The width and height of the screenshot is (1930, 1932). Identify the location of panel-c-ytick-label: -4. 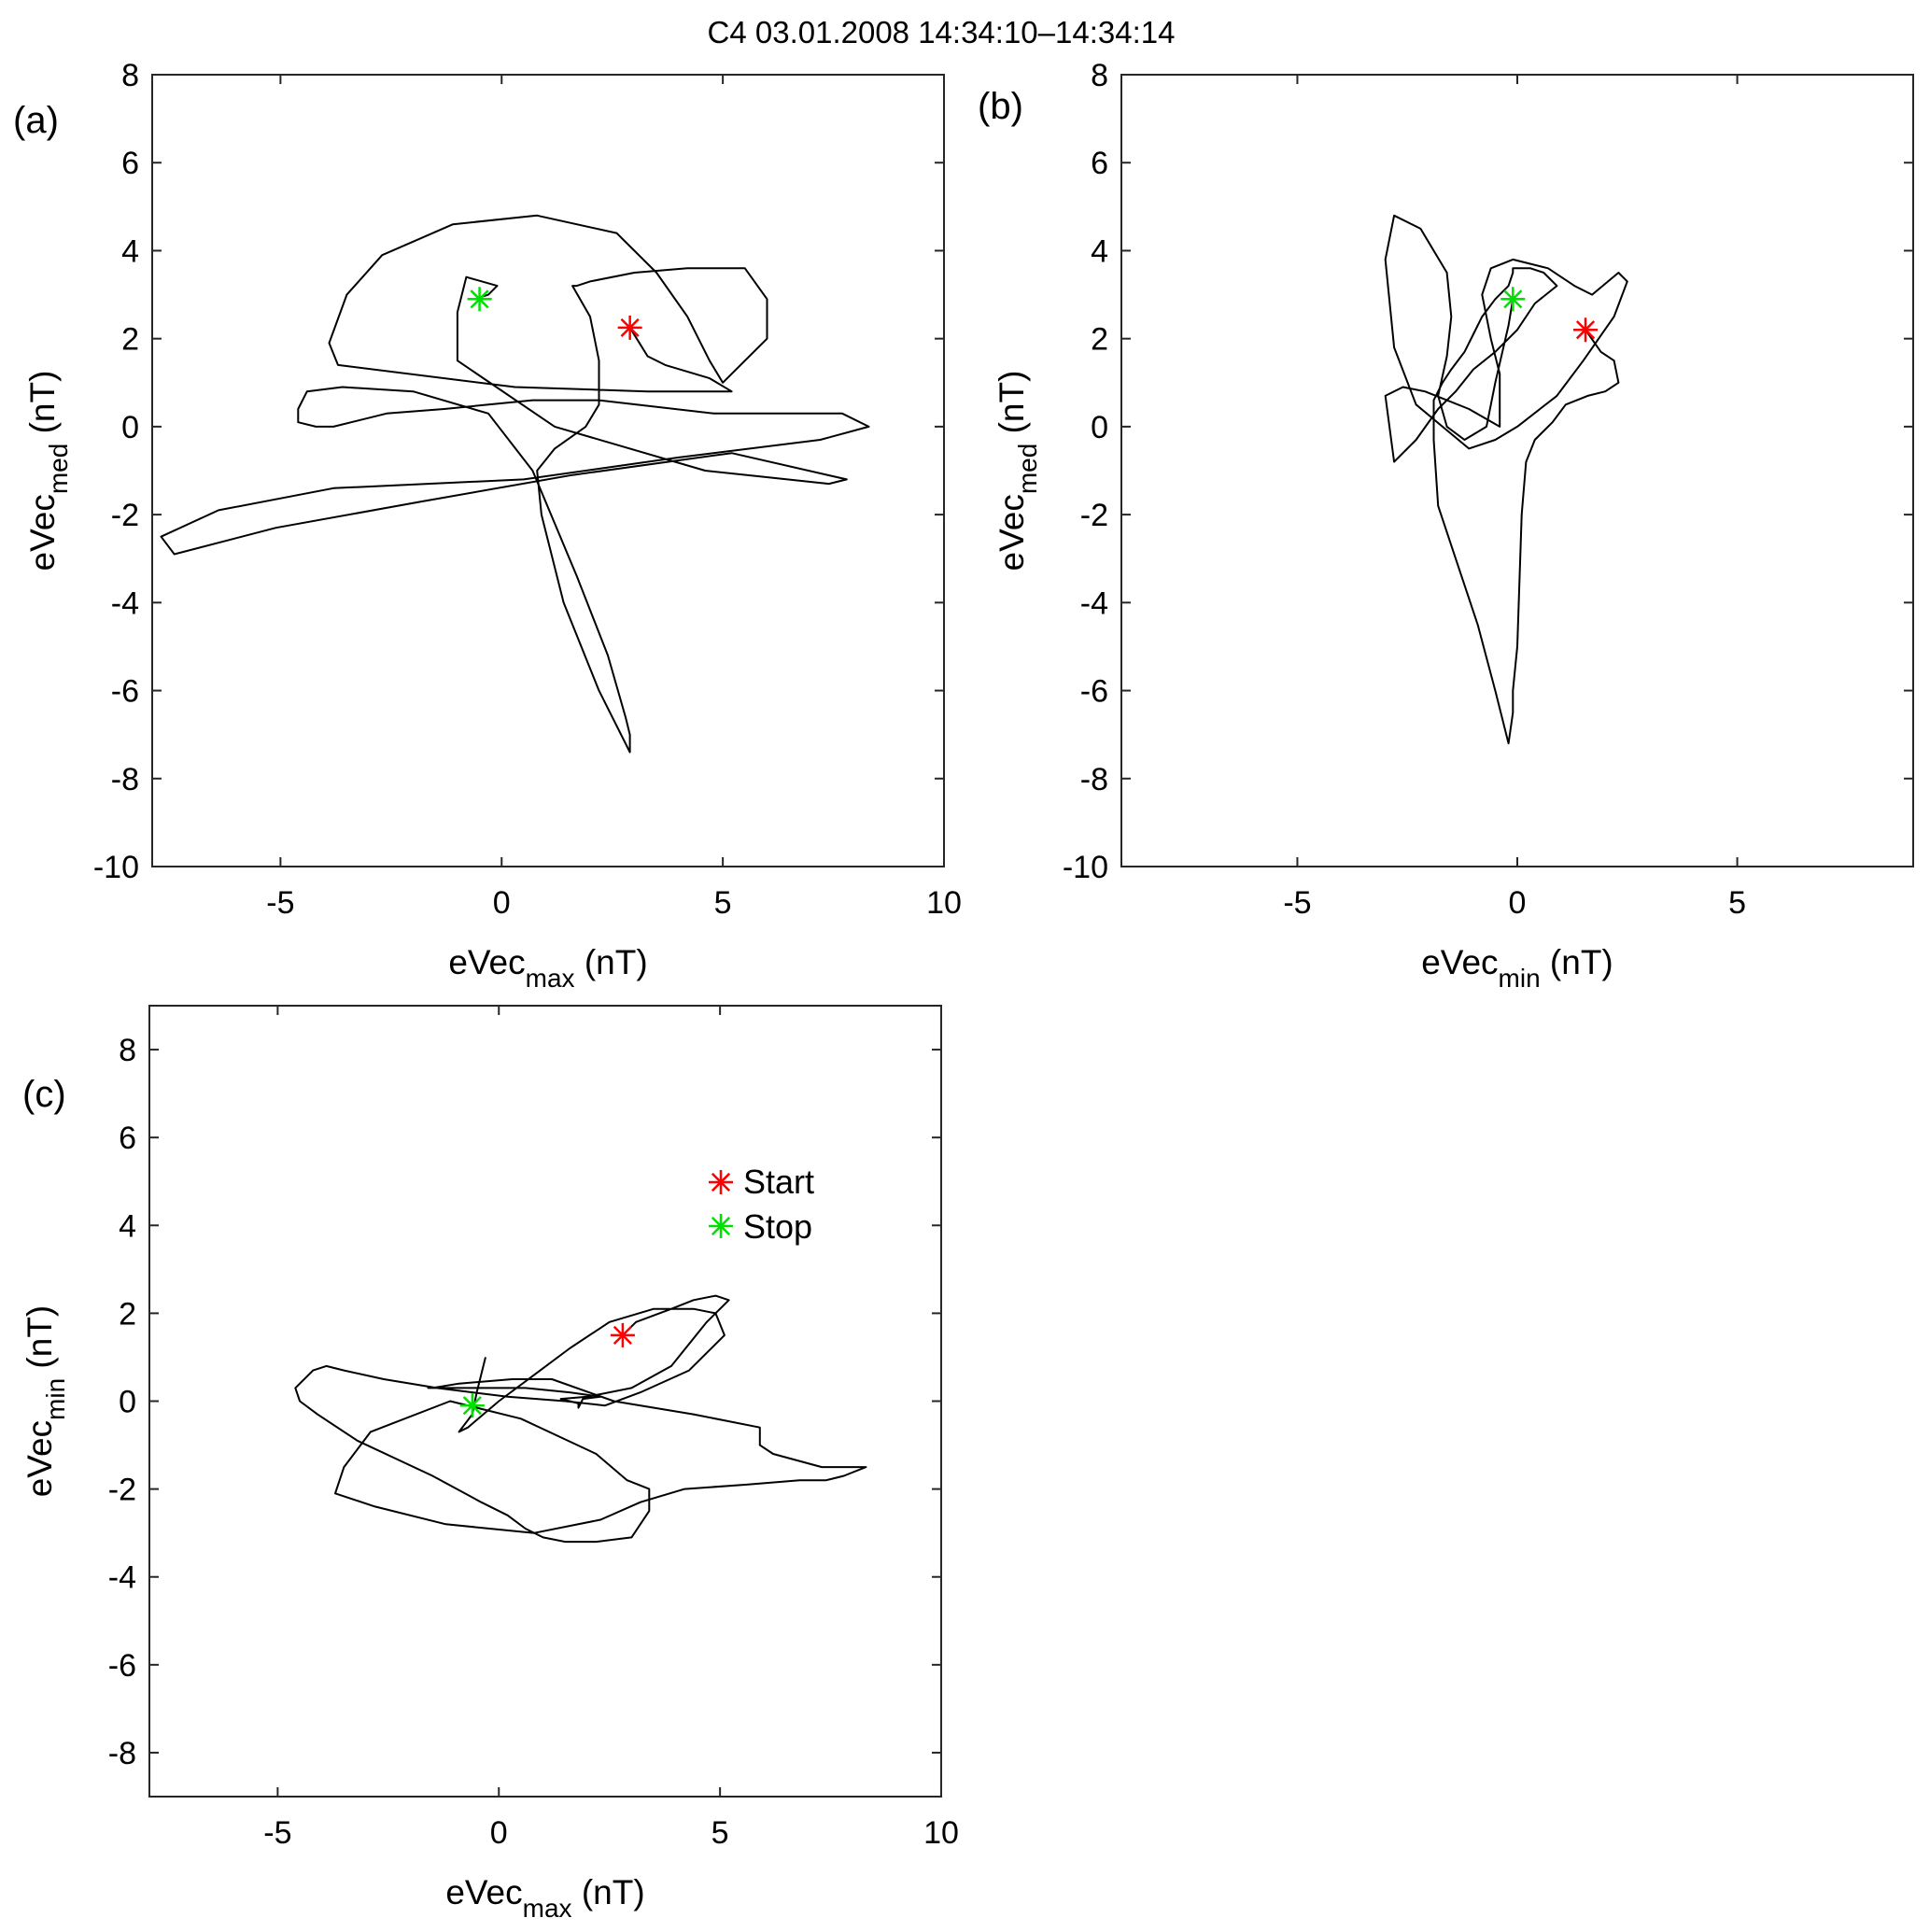
(122, 1578).